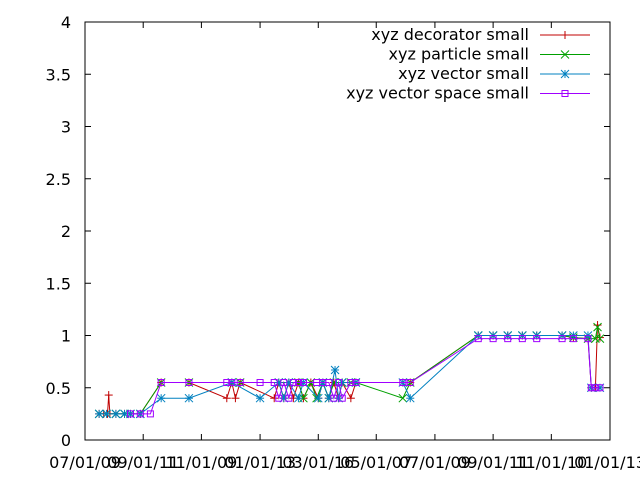  I want to click on y-tick-label: 3, so click(66, 127).